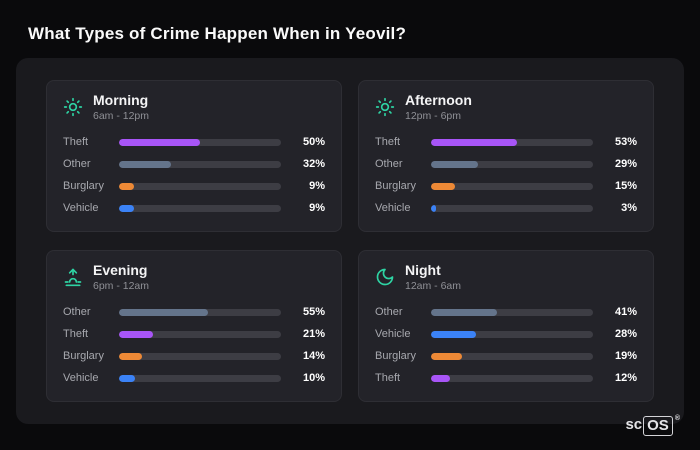 The height and width of the screenshot is (450, 700). Describe the element at coordinates (317, 186) in the screenshot. I see `crime-percent: 9%` at that location.